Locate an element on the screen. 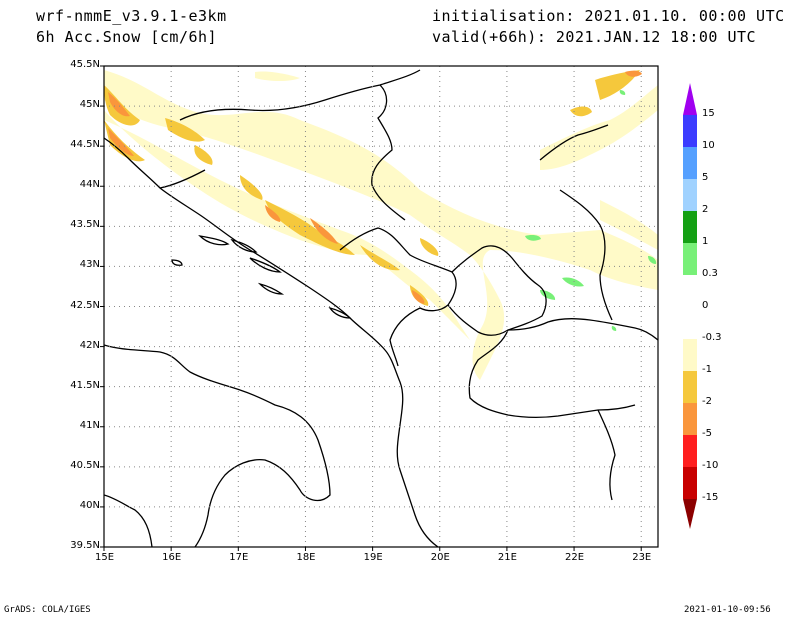 The width and height of the screenshot is (800, 618). lat-tick-label: 45.5N is located at coordinates (85, 64).